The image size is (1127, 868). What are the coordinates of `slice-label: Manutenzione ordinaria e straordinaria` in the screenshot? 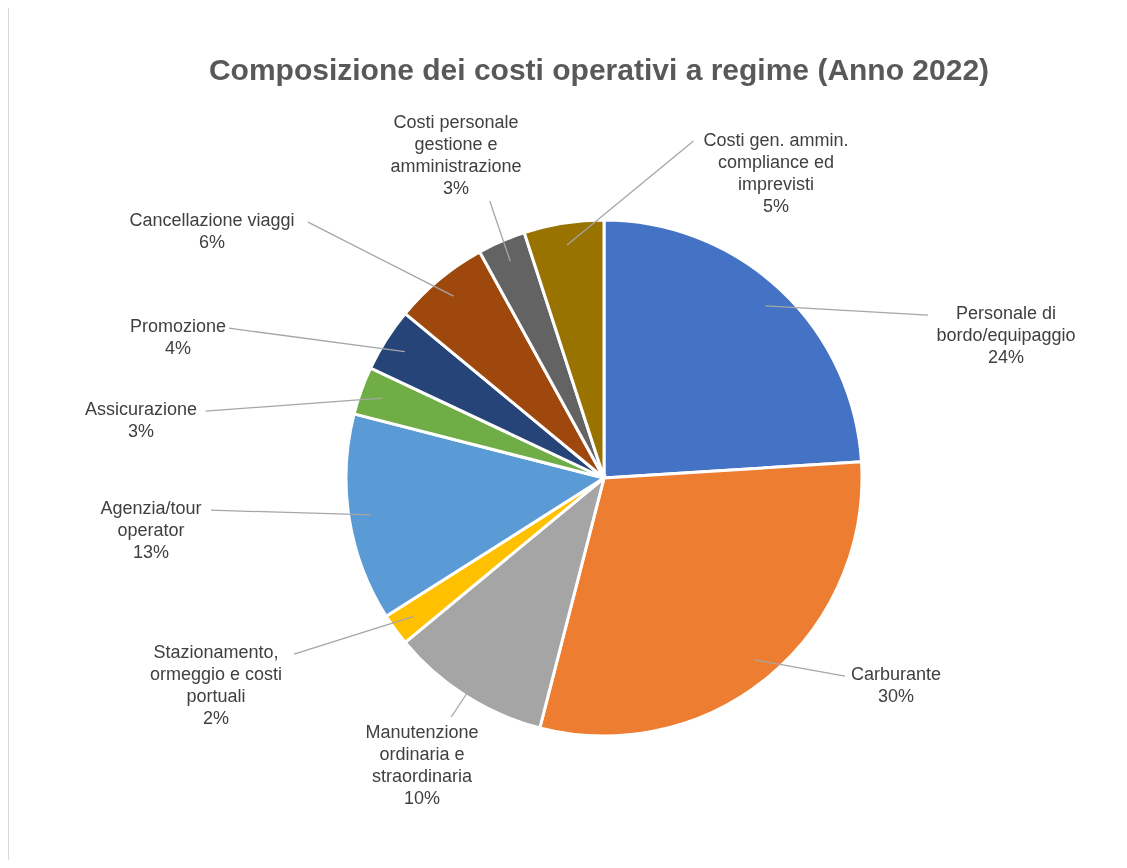 It's located at (422, 753).